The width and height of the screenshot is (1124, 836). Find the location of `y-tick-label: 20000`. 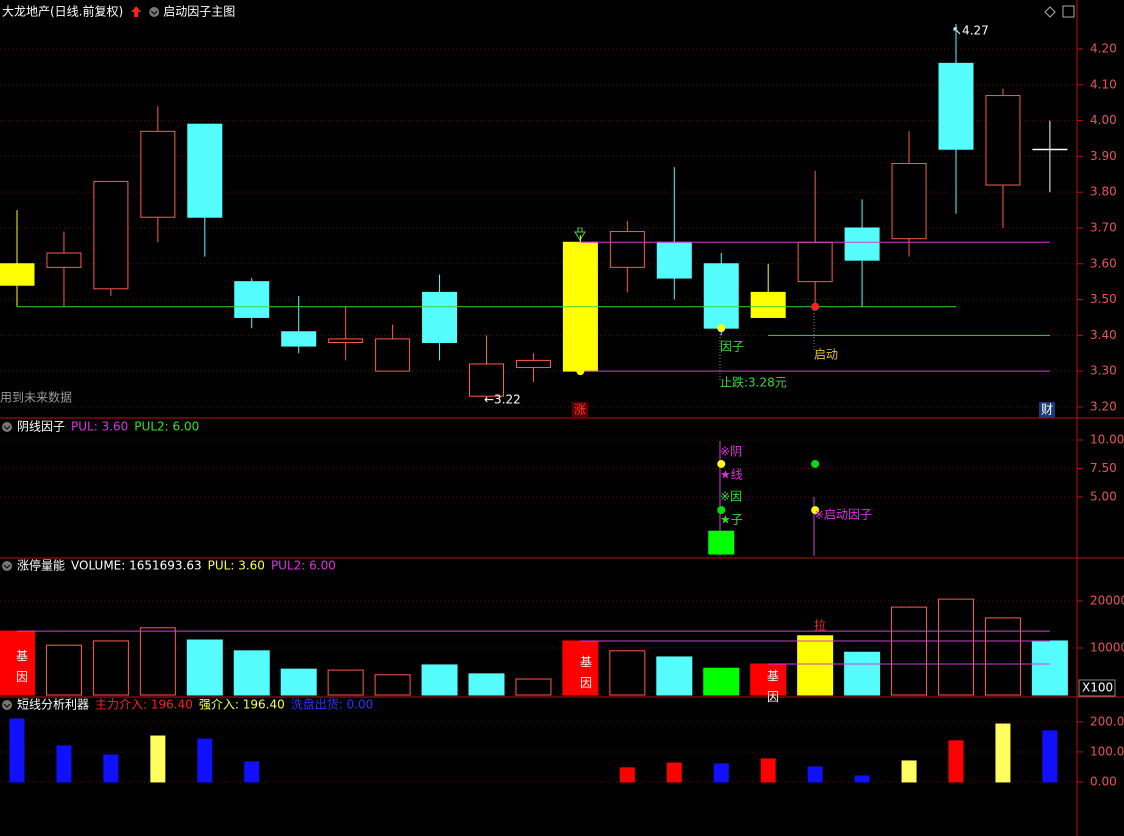

y-tick-label: 20000 is located at coordinates (1107, 601).